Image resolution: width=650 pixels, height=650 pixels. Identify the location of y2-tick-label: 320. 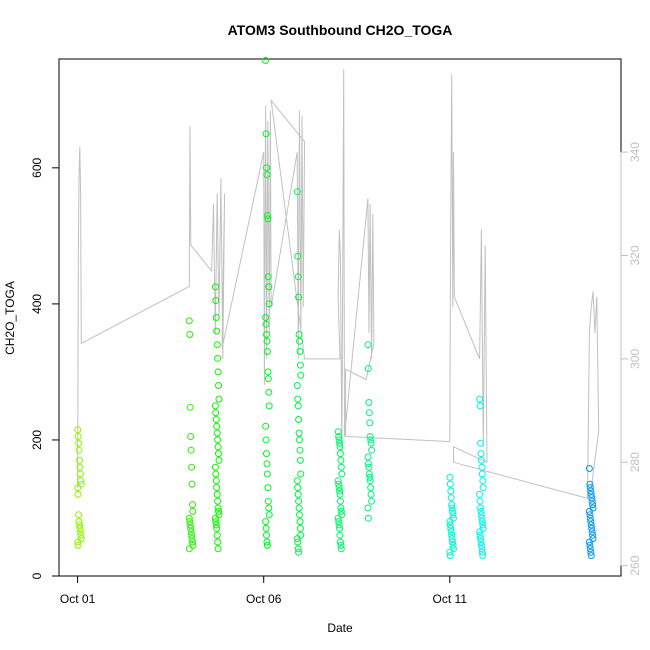
(635, 255).